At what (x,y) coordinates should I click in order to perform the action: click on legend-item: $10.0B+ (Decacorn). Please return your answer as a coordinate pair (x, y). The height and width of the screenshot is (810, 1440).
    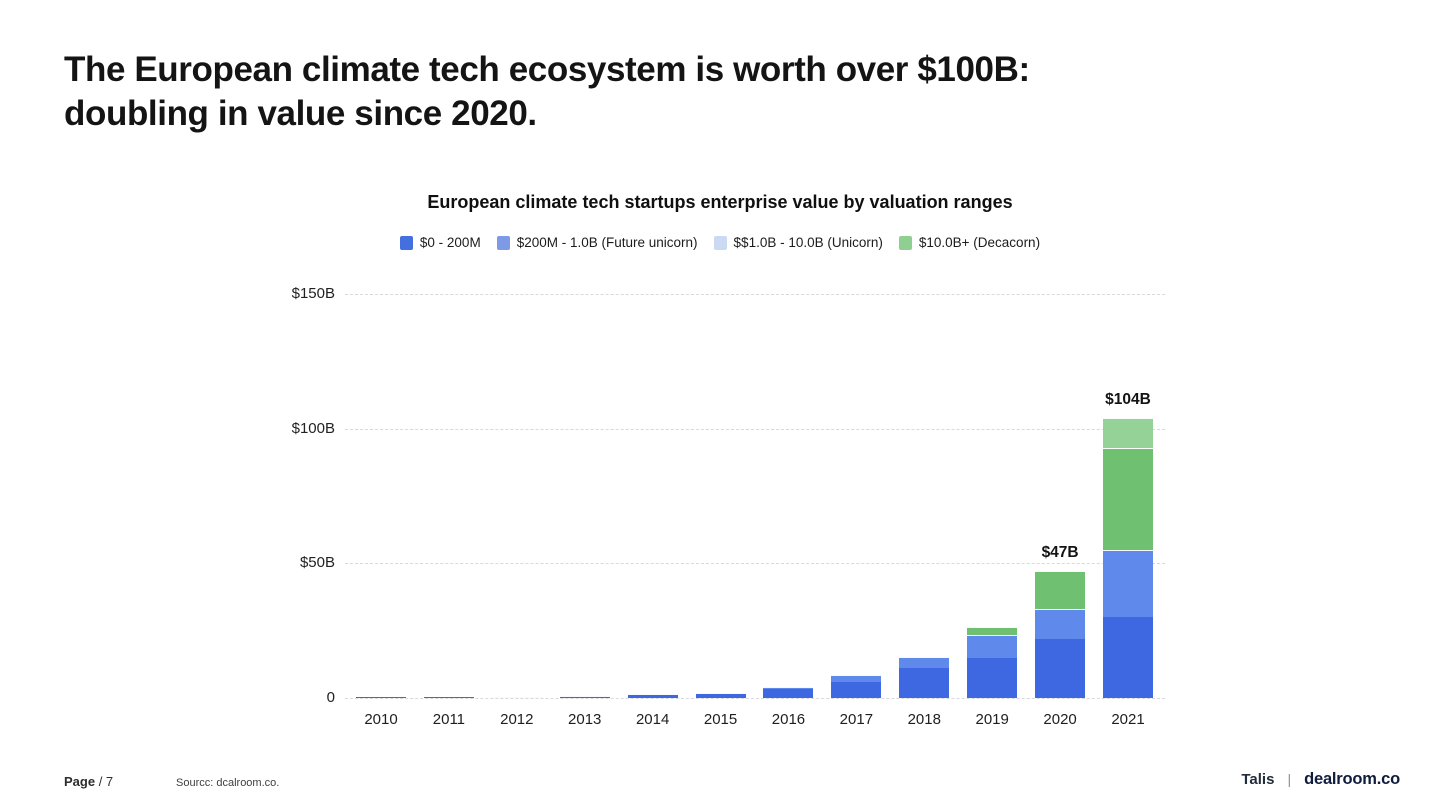
    Looking at the image, I should click on (969, 242).